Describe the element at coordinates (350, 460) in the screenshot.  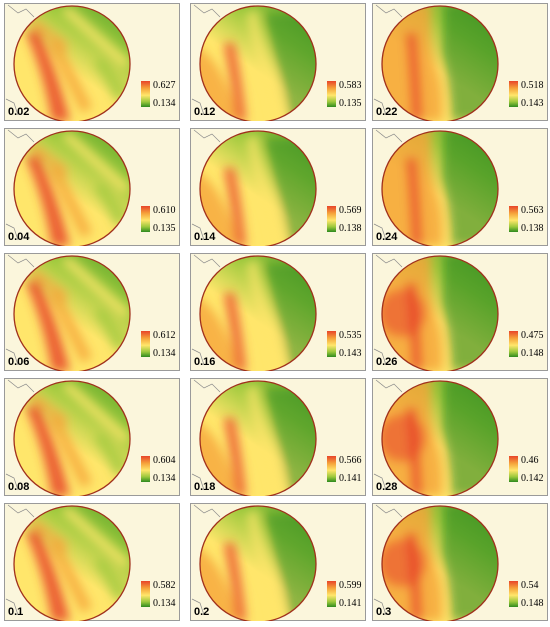
I see `legend-max-value: 0.566` at that location.